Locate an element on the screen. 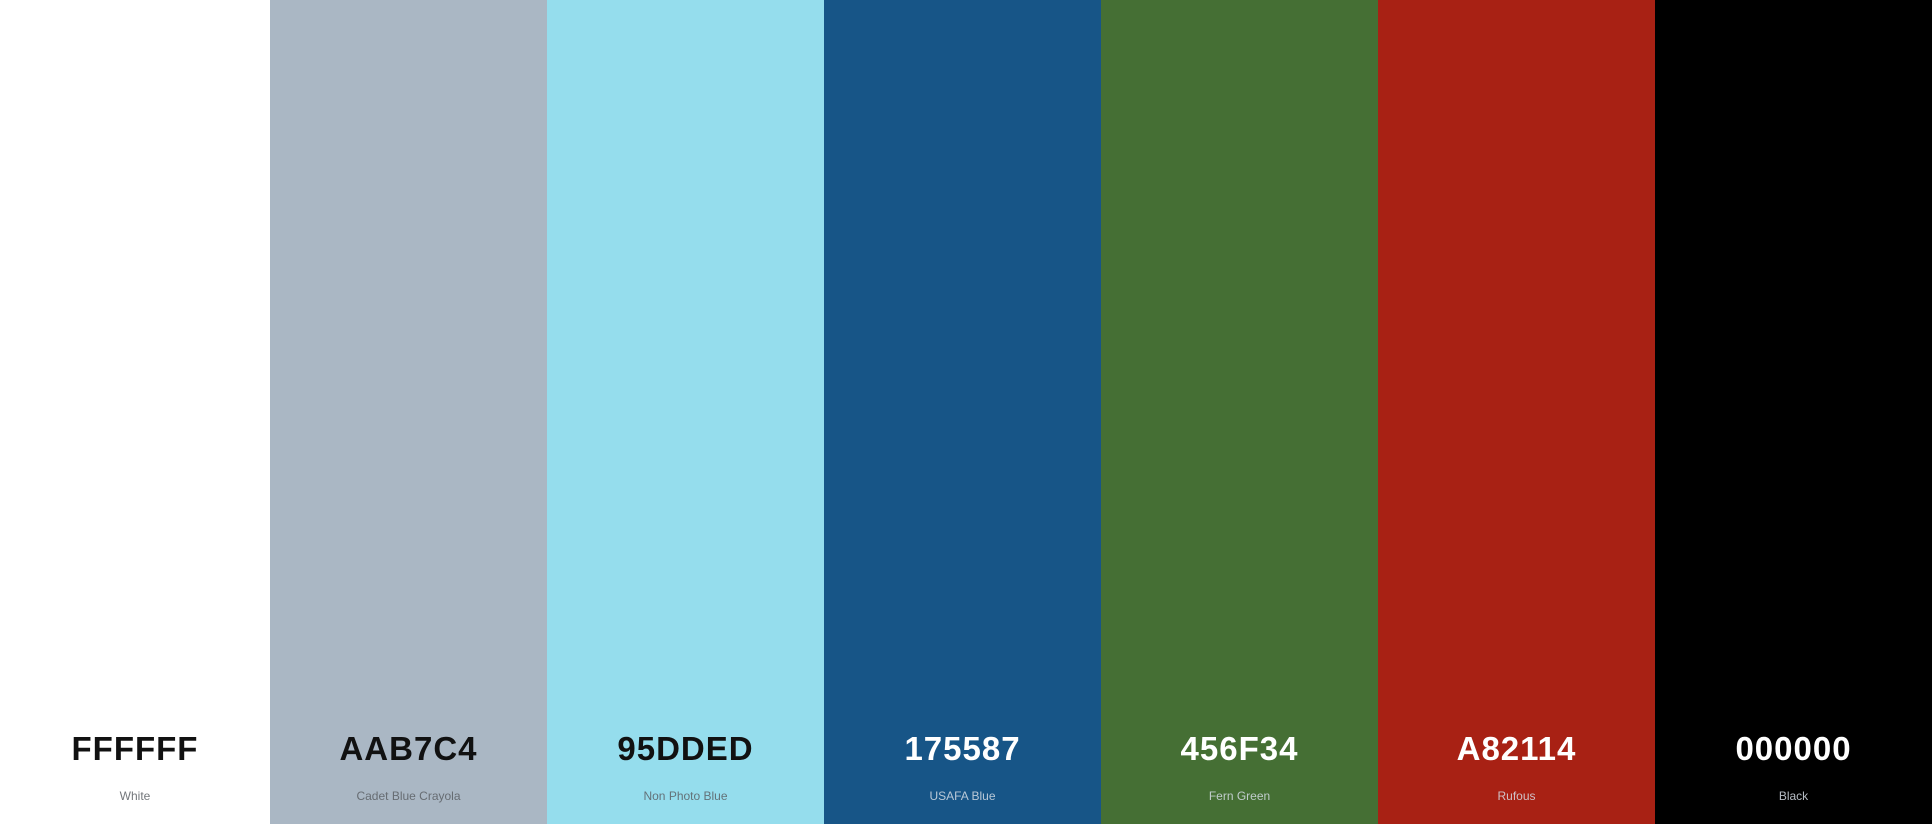  swatch-black: 000000 Black is located at coordinates (1793, 412).